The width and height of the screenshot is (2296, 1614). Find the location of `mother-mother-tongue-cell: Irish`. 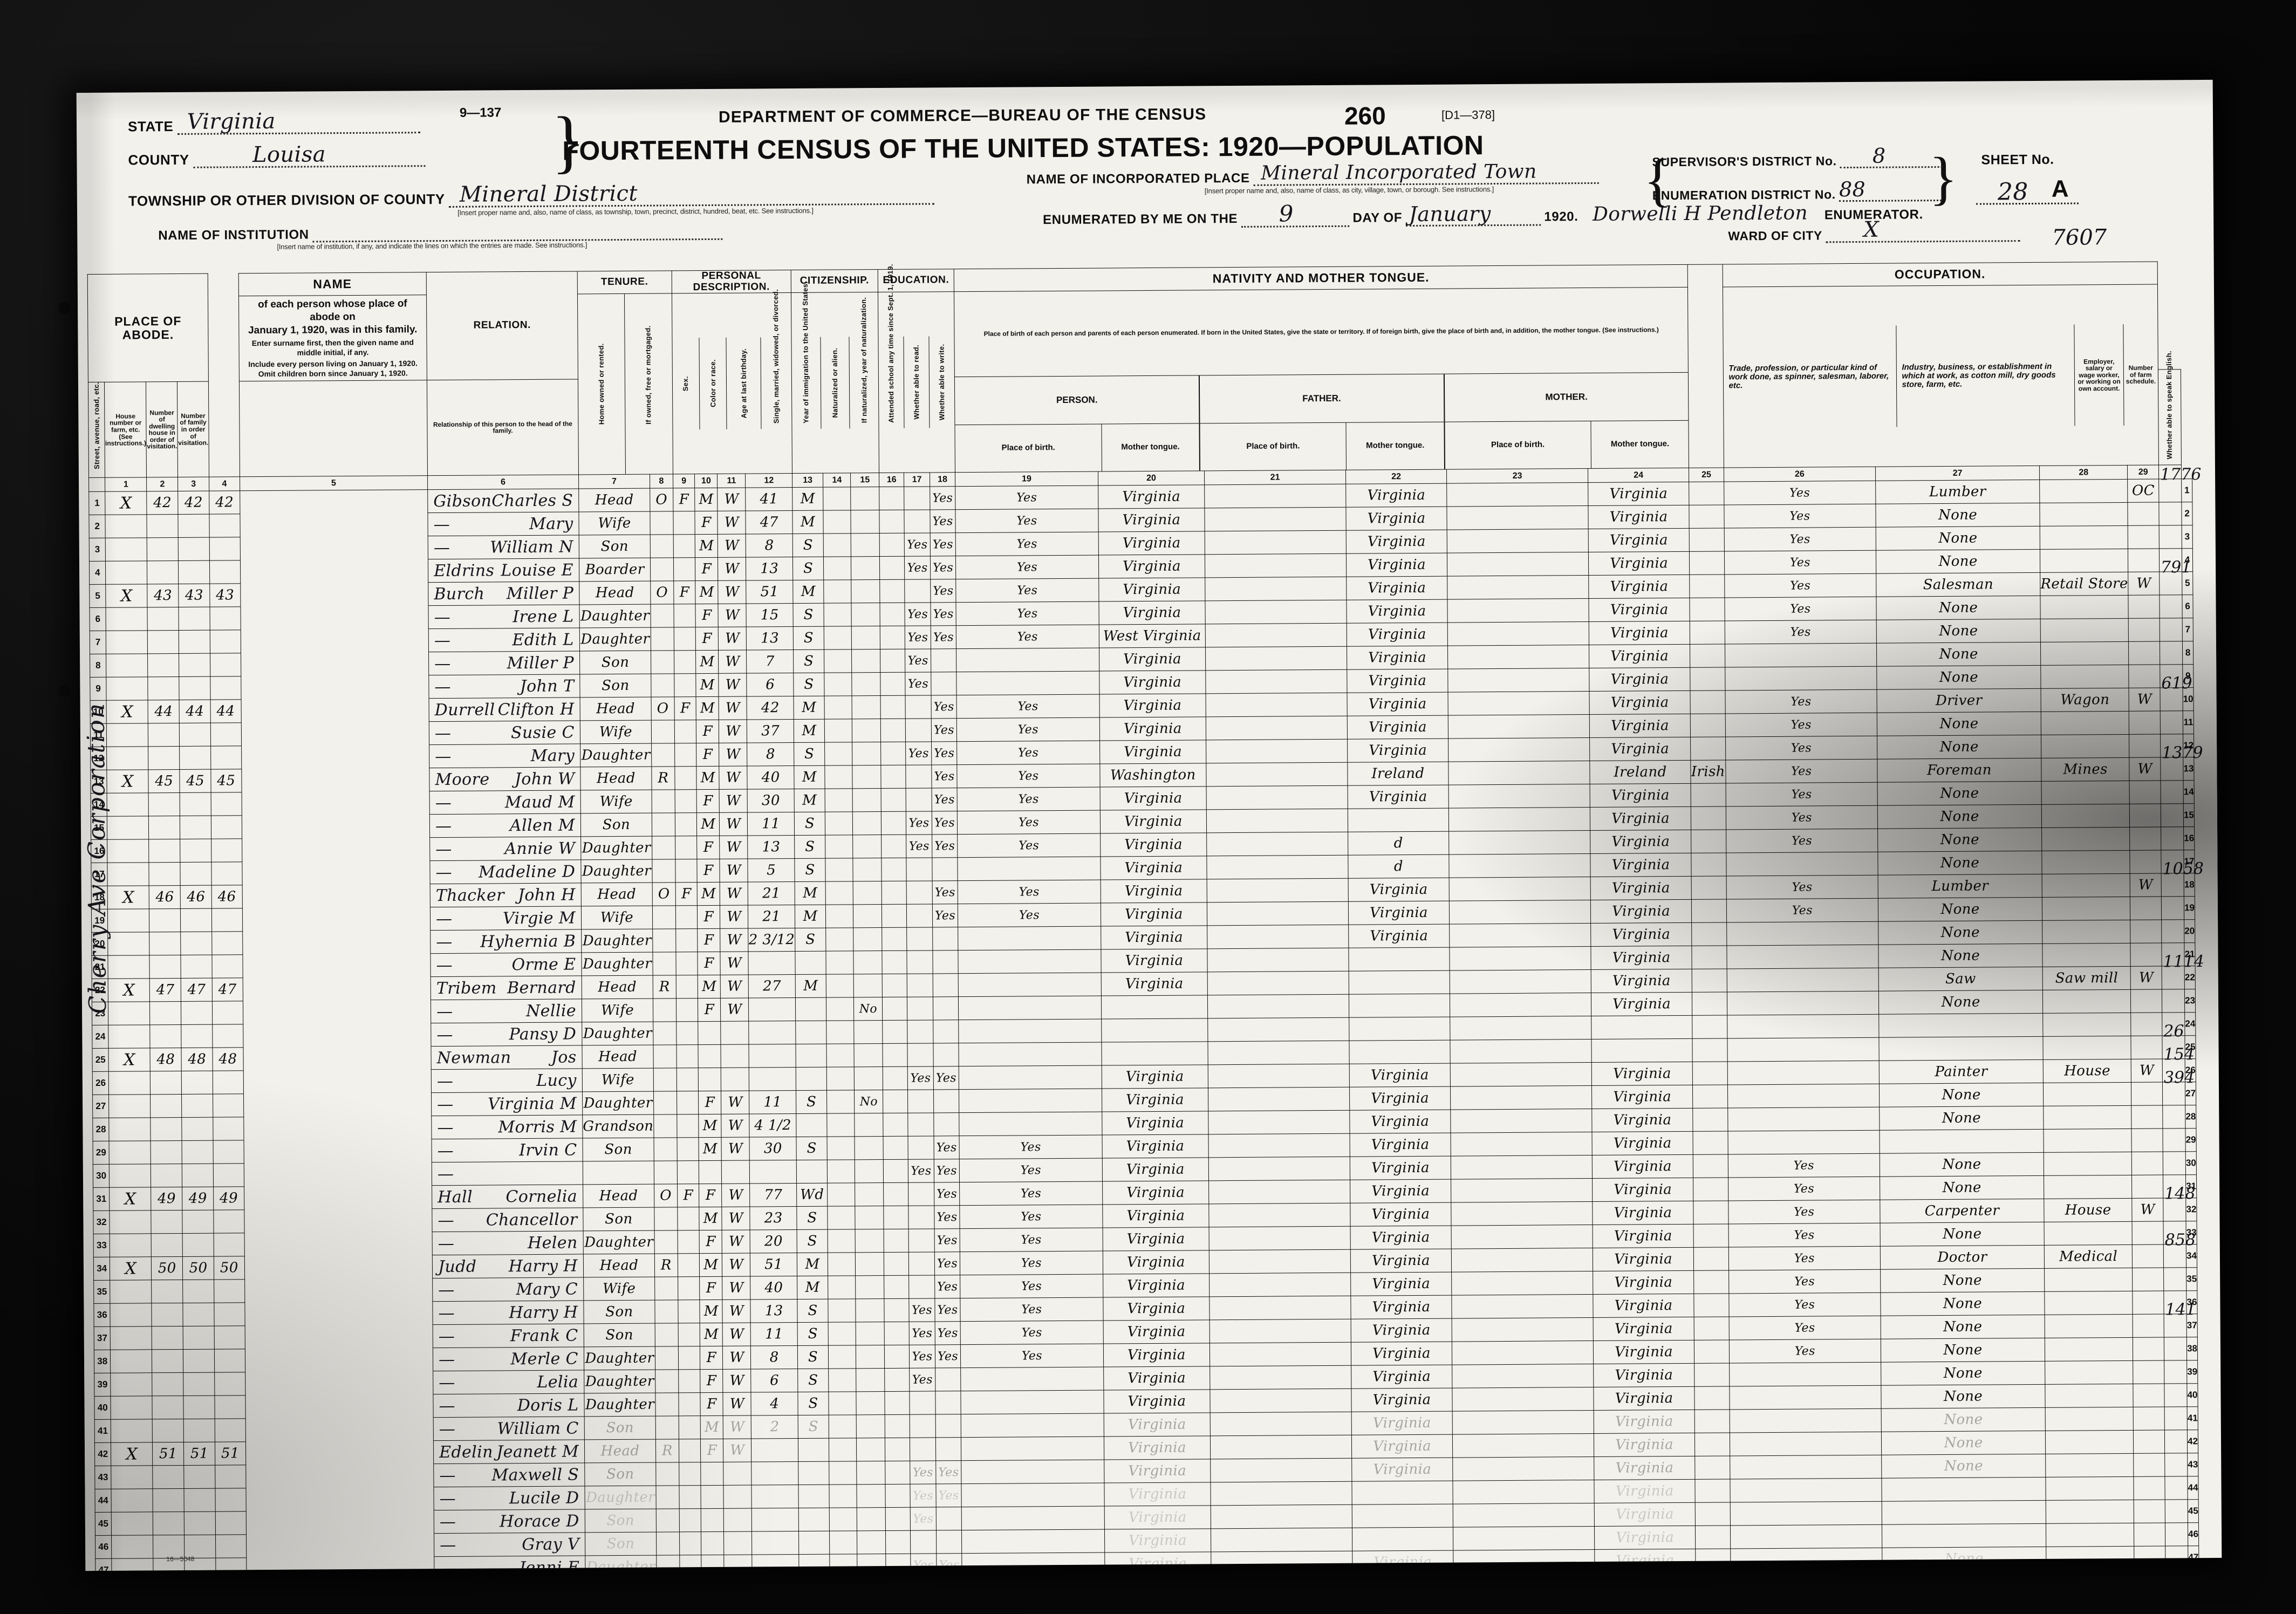

mother-mother-tongue-cell: Irish is located at coordinates (1708, 772).